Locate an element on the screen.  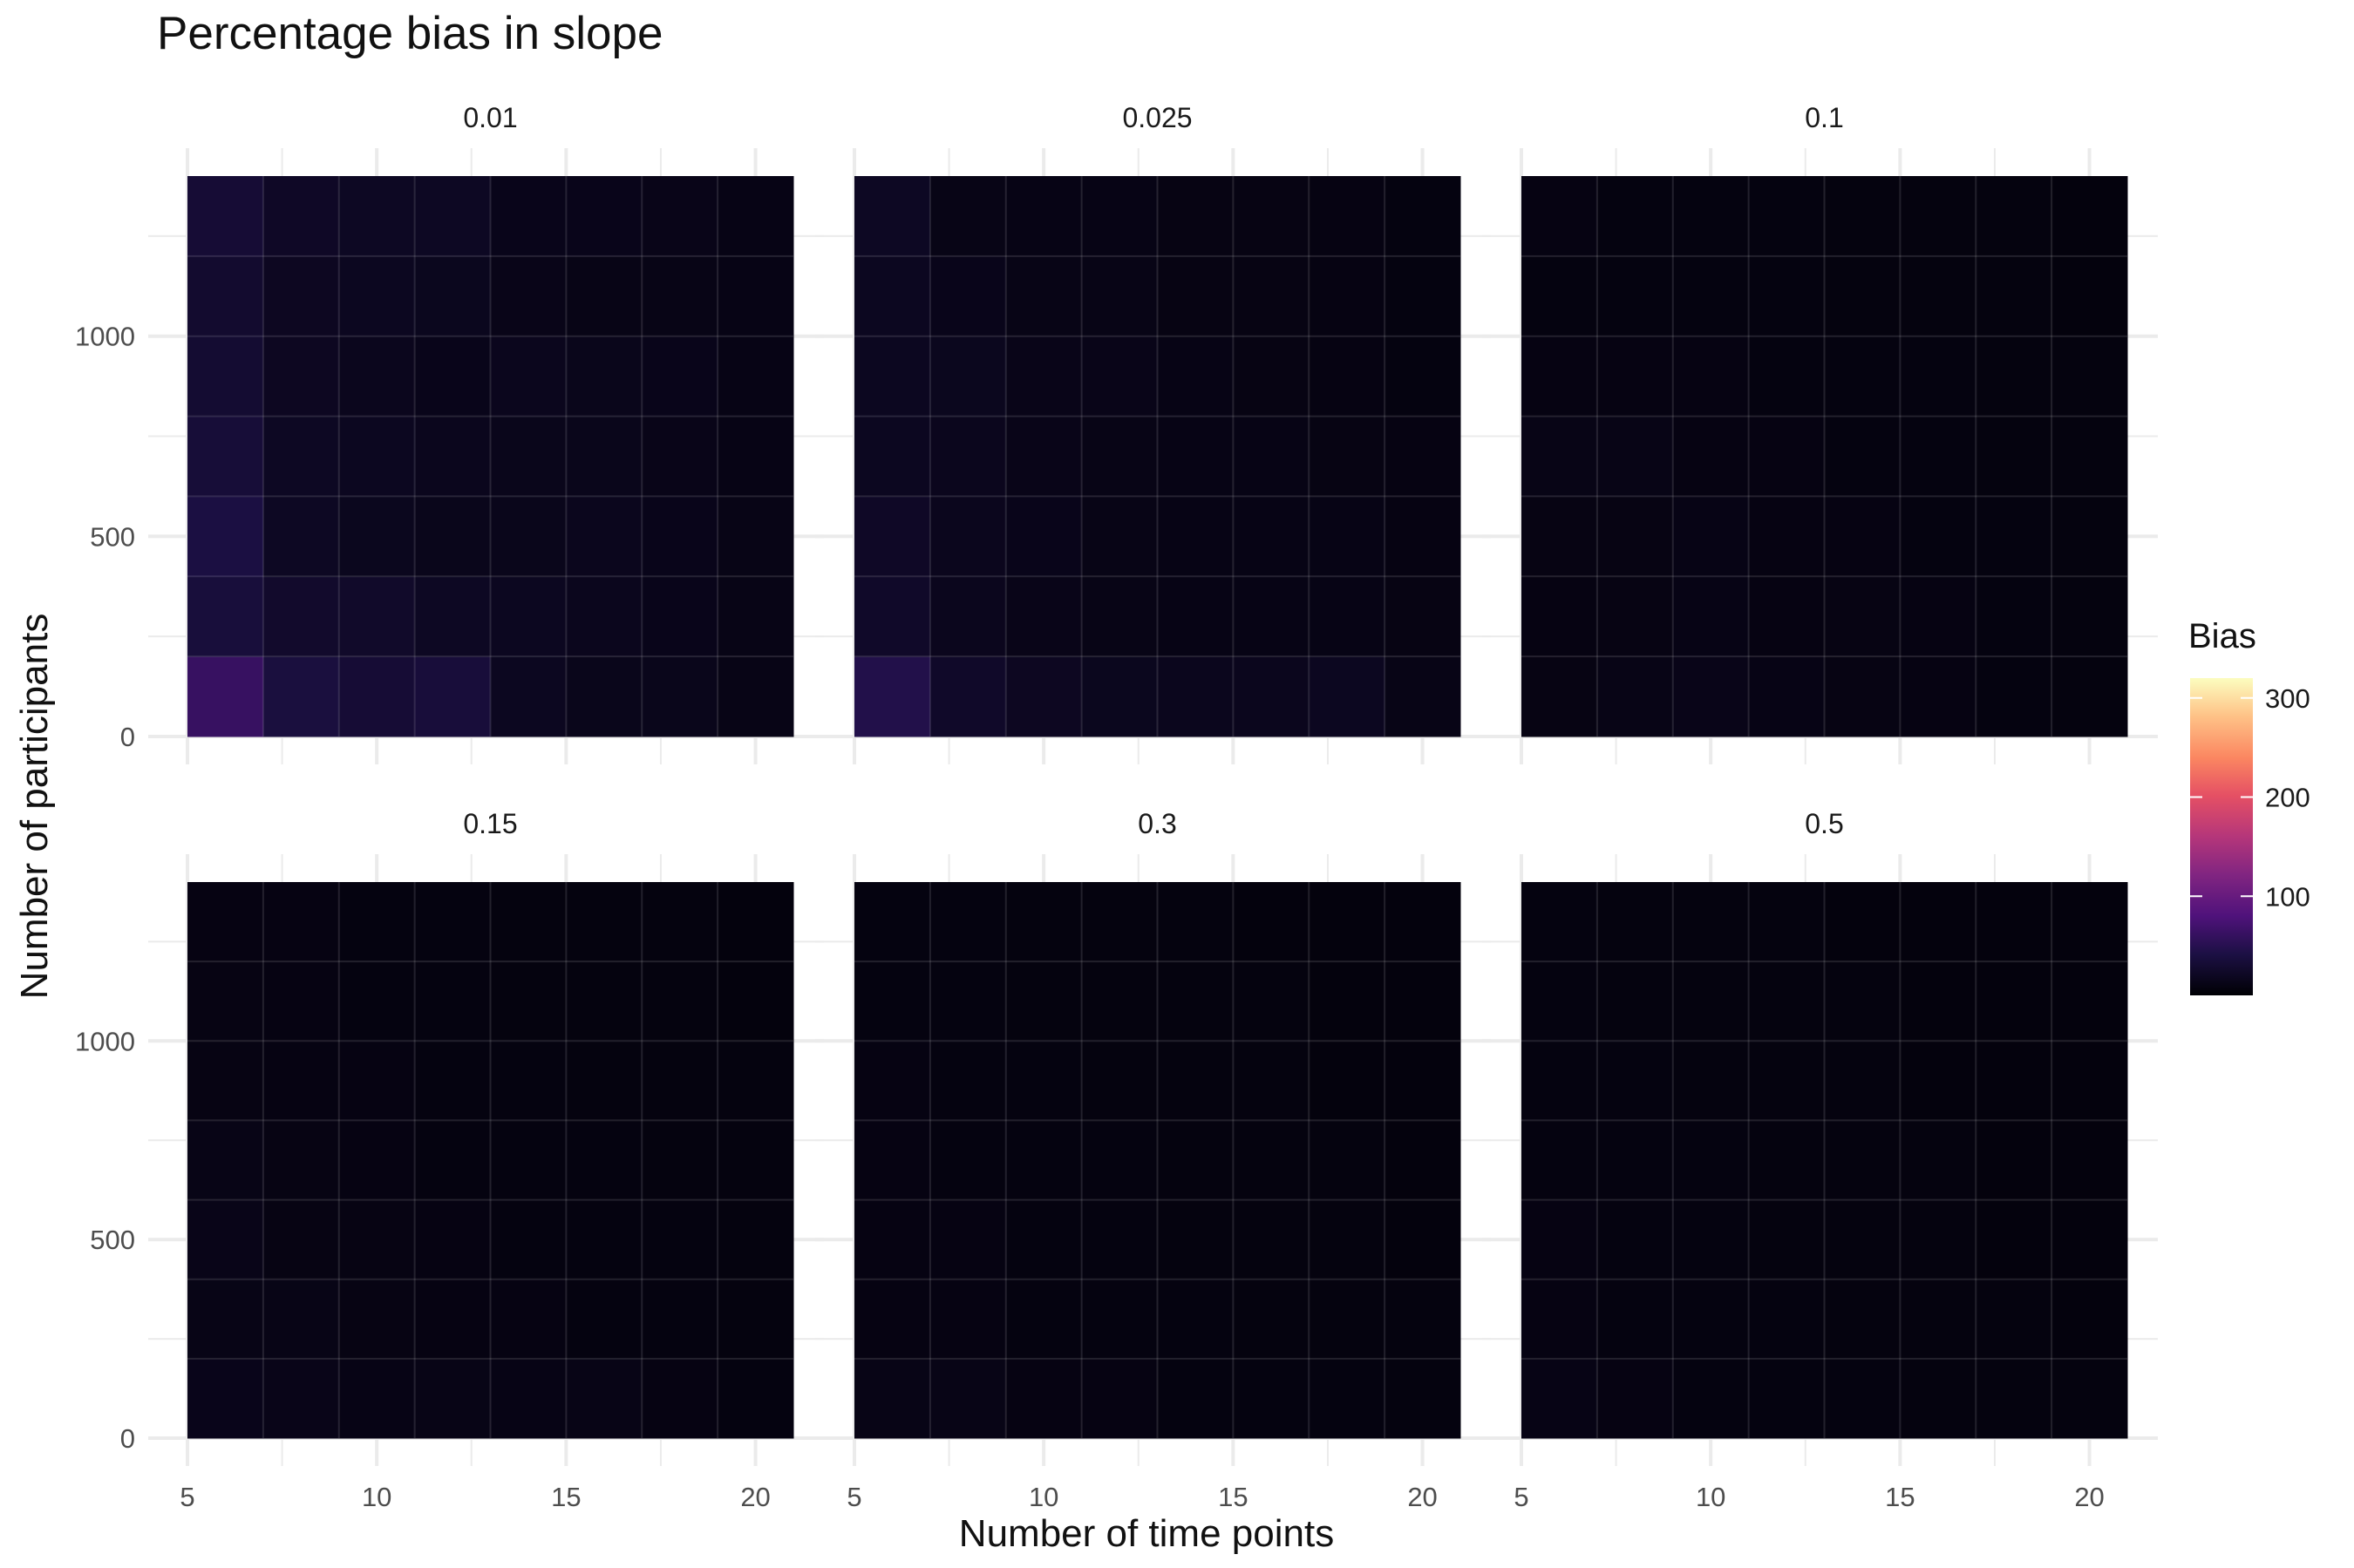
legend-tick-label: 300 is located at coordinates (2287, 698).